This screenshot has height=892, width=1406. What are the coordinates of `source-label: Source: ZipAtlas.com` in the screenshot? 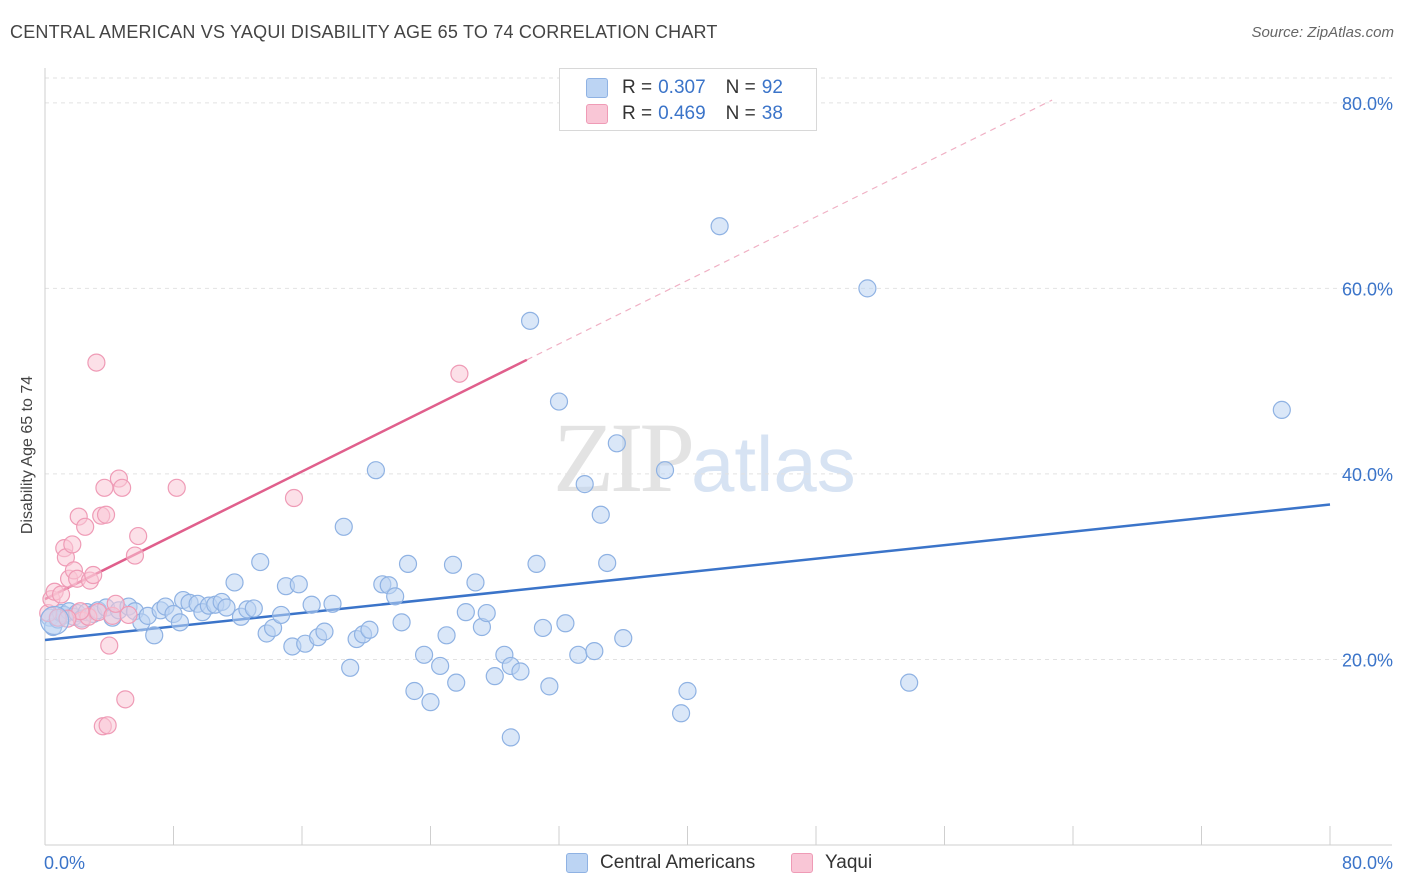 It's located at (1322, 32).